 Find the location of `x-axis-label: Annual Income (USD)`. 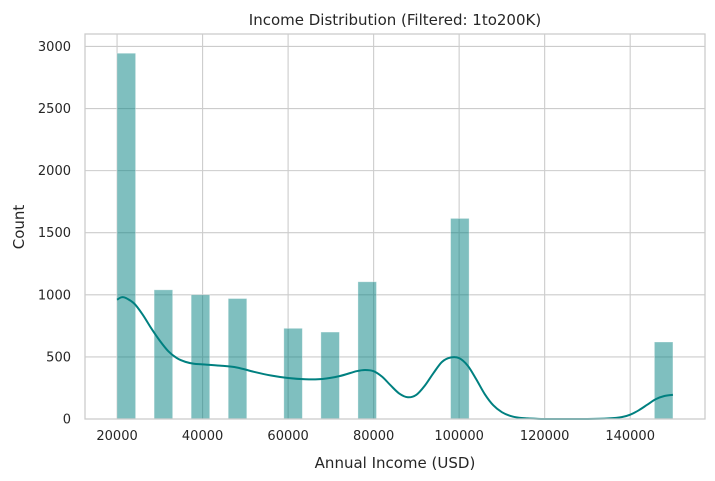

x-axis-label: Annual Income (USD) is located at coordinates (395, 463).